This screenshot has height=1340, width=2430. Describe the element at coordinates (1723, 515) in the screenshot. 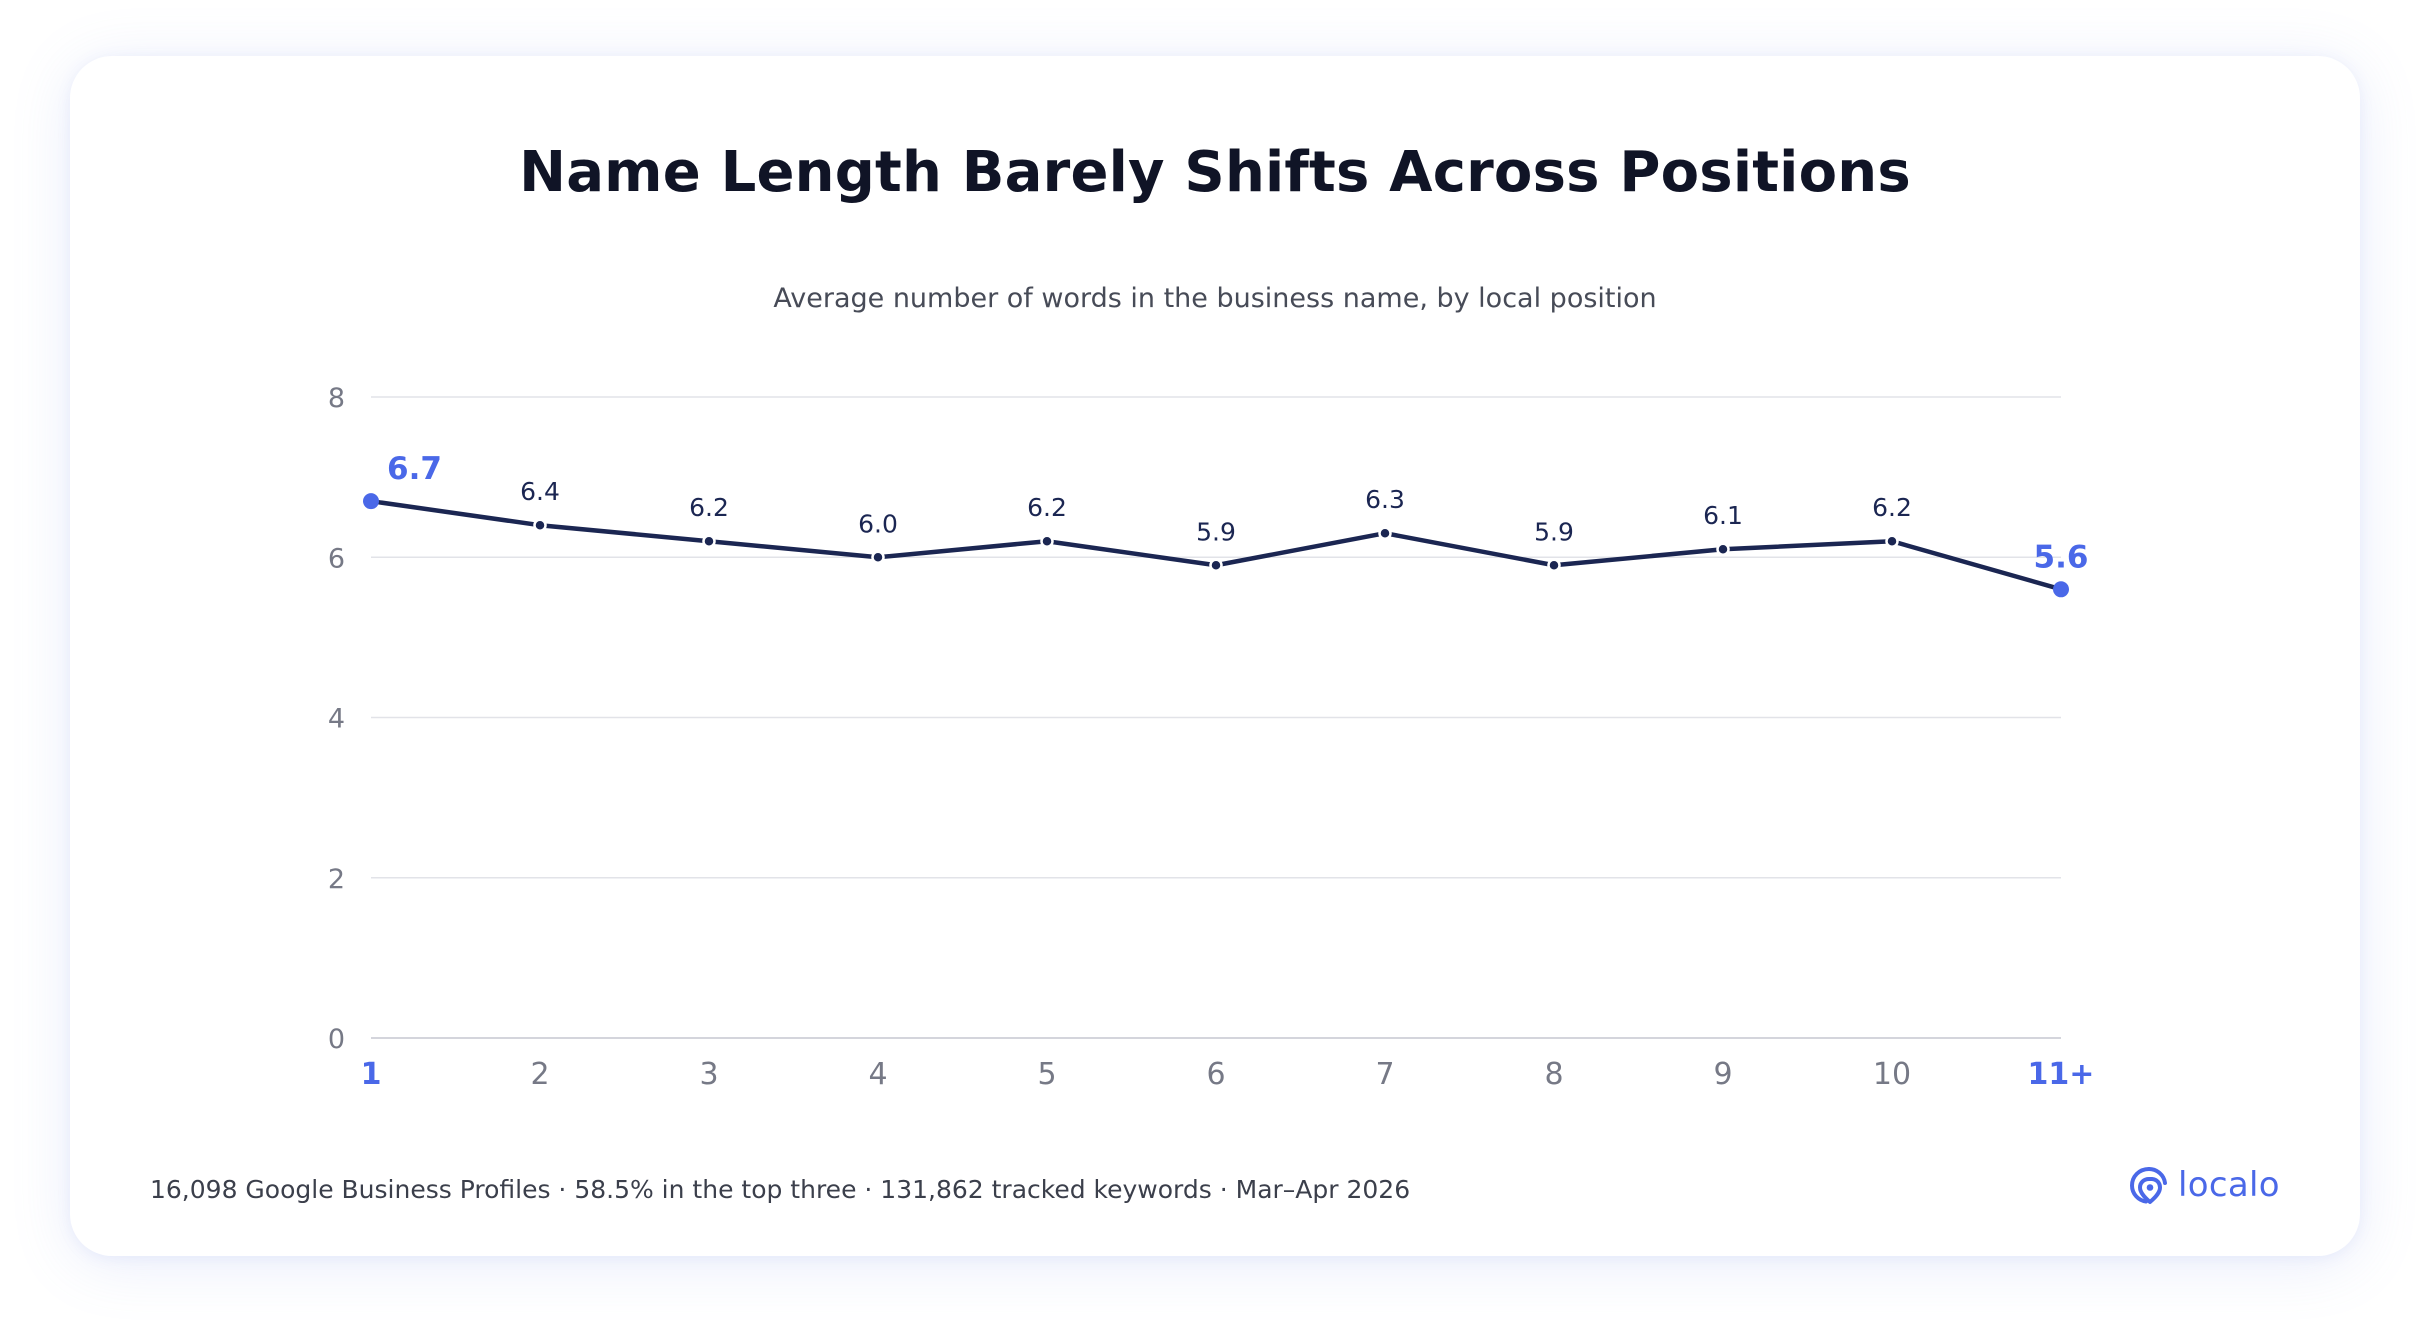

I see `data-label: 6.1` at that location.